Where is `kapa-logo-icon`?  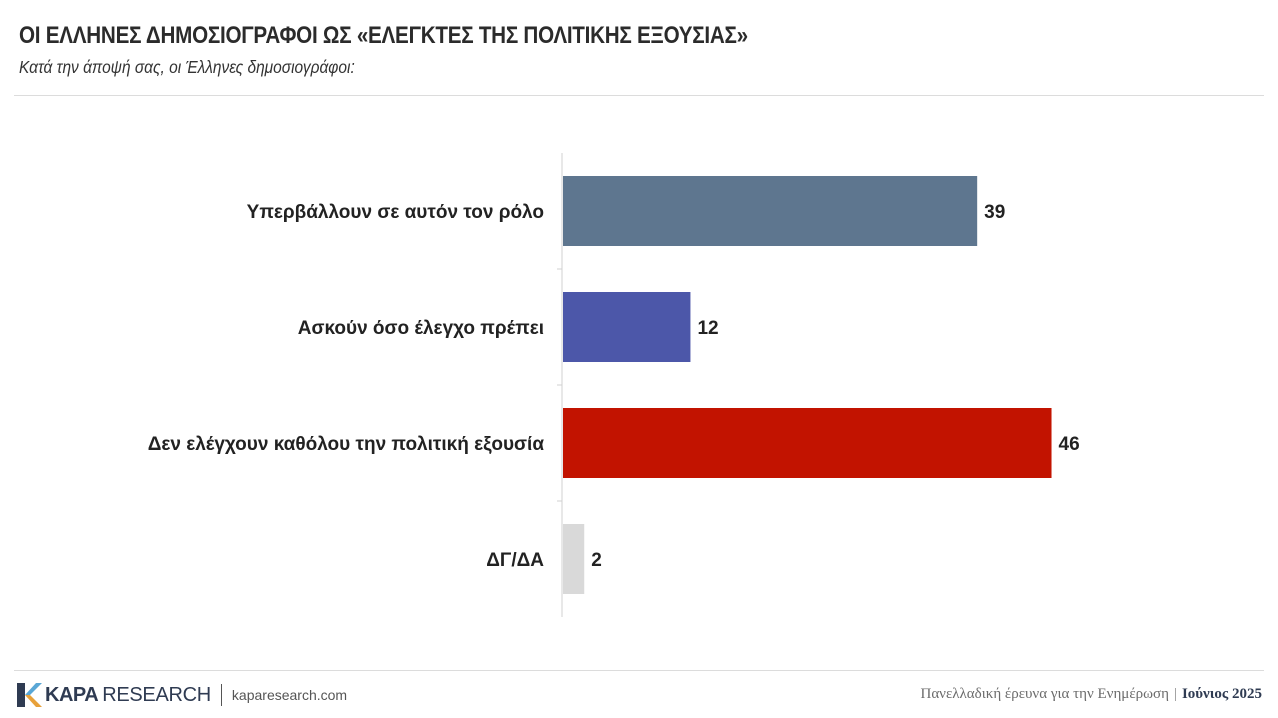
kapa-logo-icon is located at coordinates (29, 695).